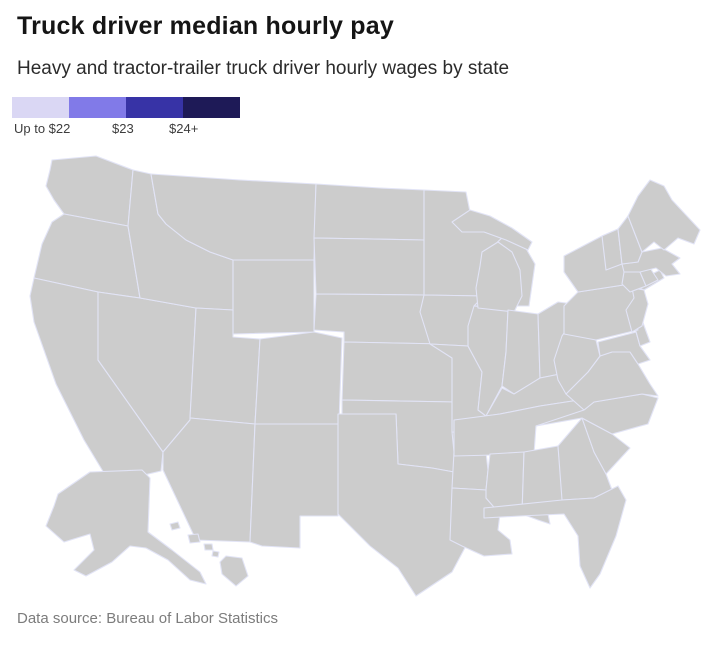  What do you see at coordinates (630, 240) in the screenshot?
I see `state-NH` at bounding box center [630, 240].